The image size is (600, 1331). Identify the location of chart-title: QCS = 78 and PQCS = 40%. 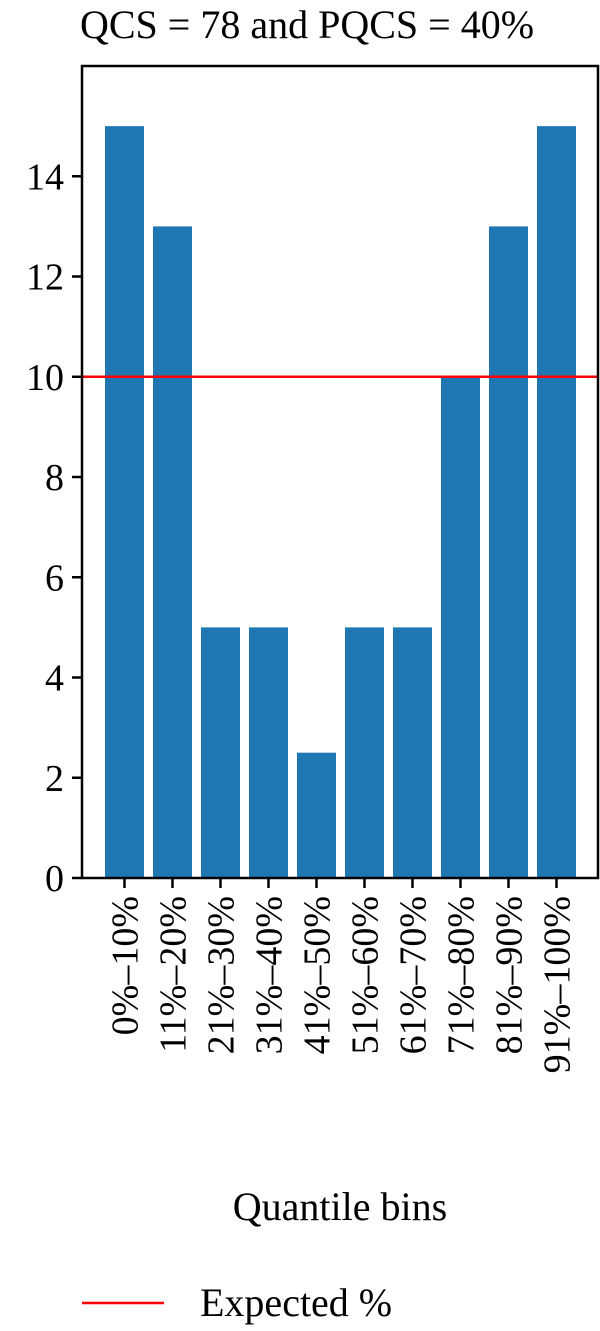
(307, 24).